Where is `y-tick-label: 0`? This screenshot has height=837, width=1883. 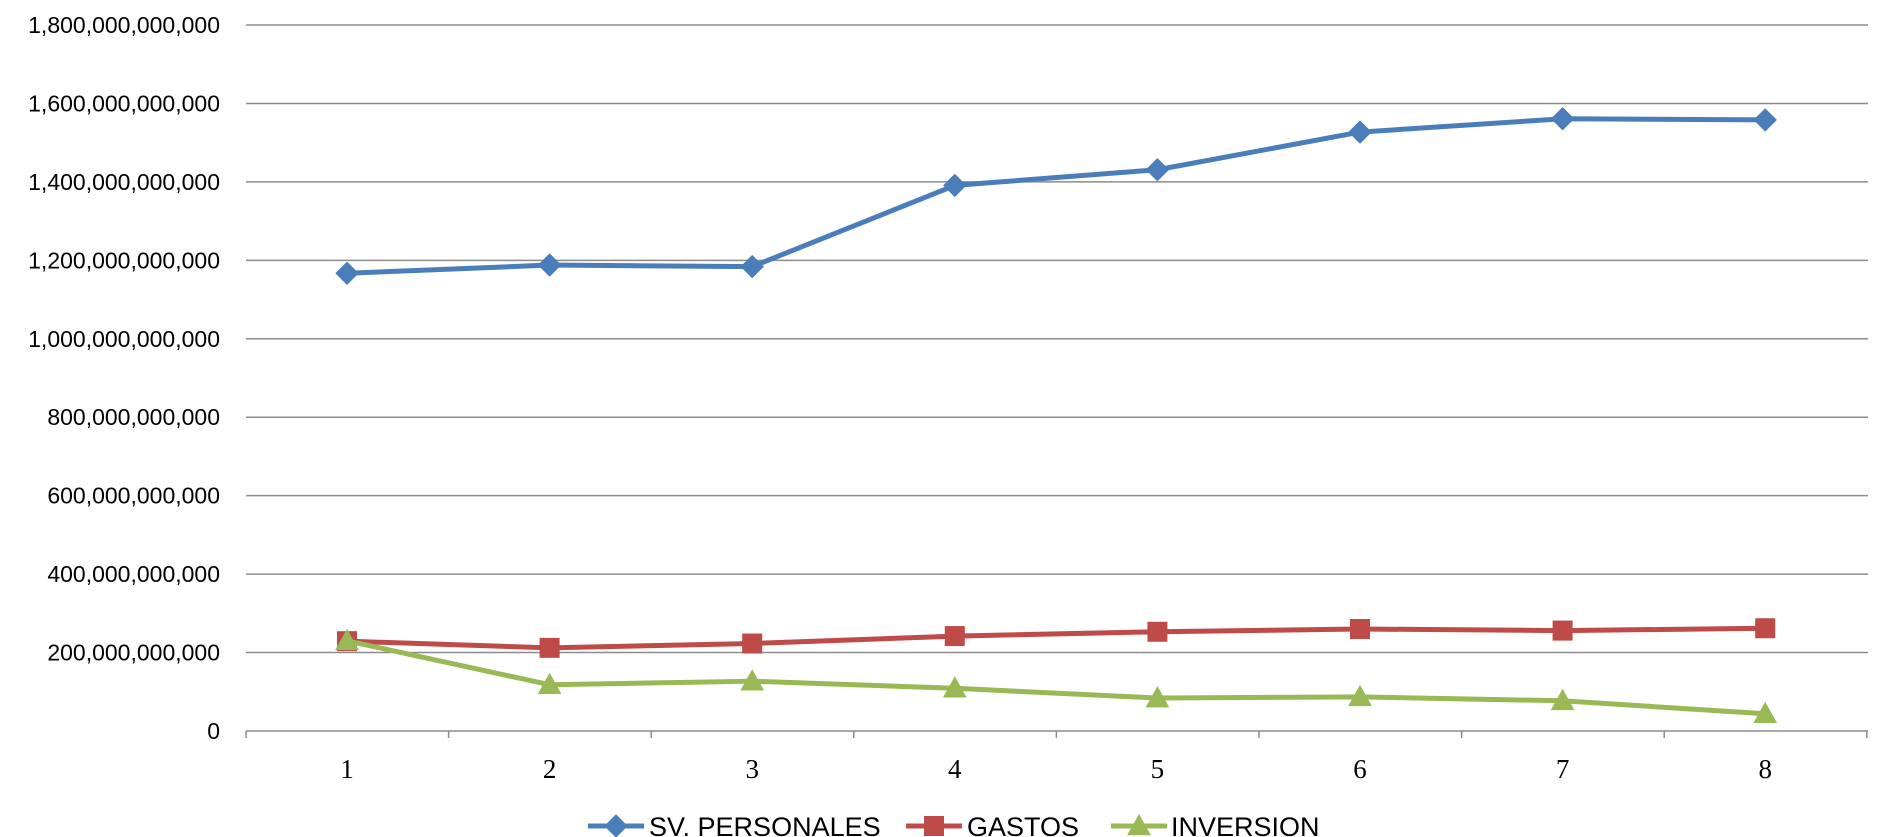 y-tick-label: 0 is located at coordinates (213, 731).